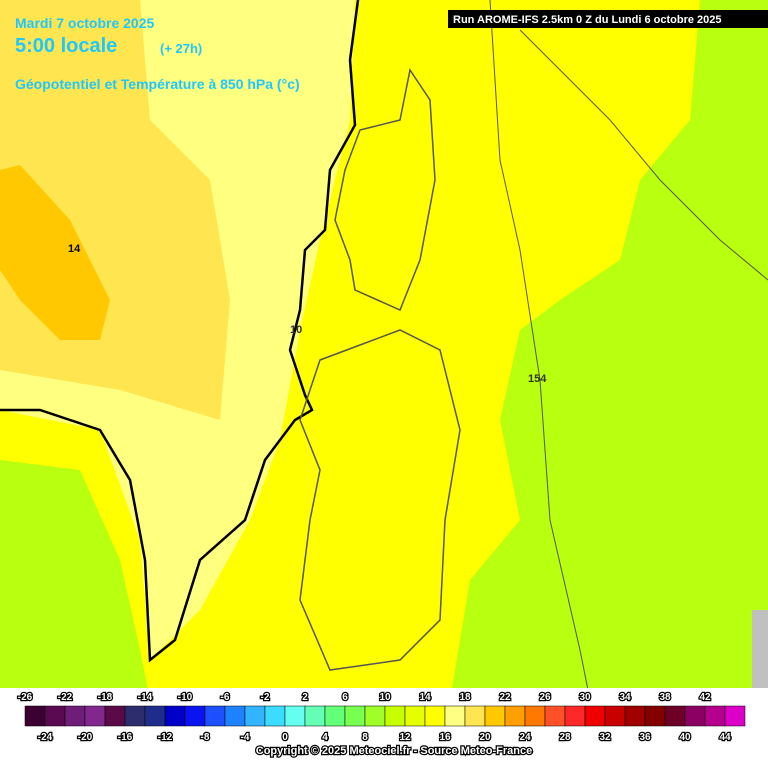 This screenshot has height=768, width=768. I want to click on colorbar-label: 18, so click(465, 697).